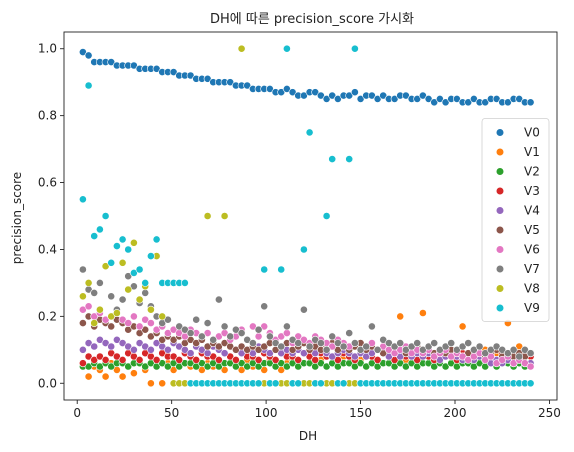 The width and height of the screenshot is (574, 452). Describe the element at coordinates (308, 436) in the screenshot. I see `x-axis-title: DH` at that location.